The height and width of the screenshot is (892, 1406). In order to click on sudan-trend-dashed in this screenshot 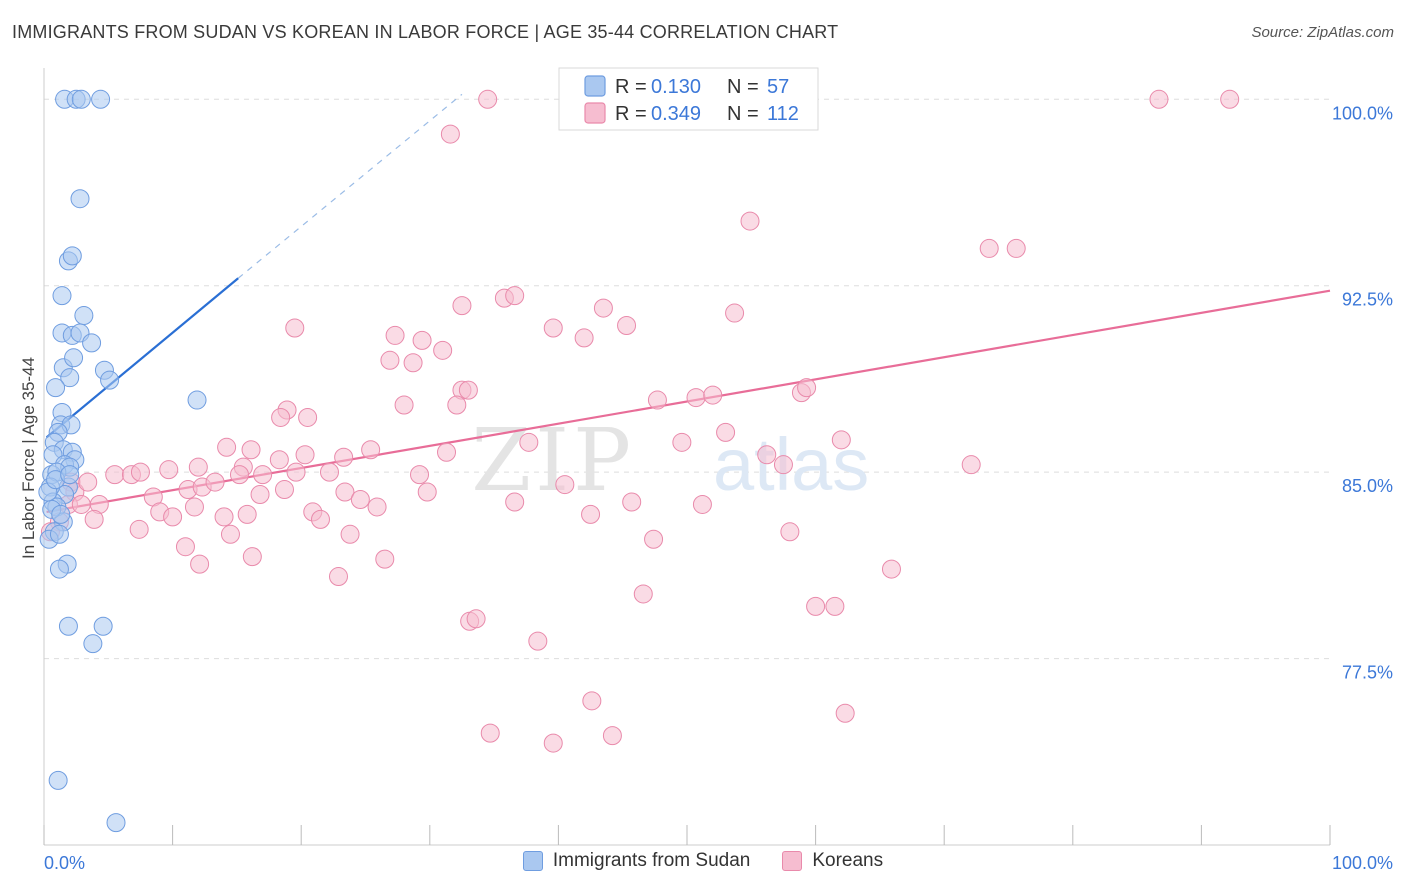, I will do `click(350, 186)`.